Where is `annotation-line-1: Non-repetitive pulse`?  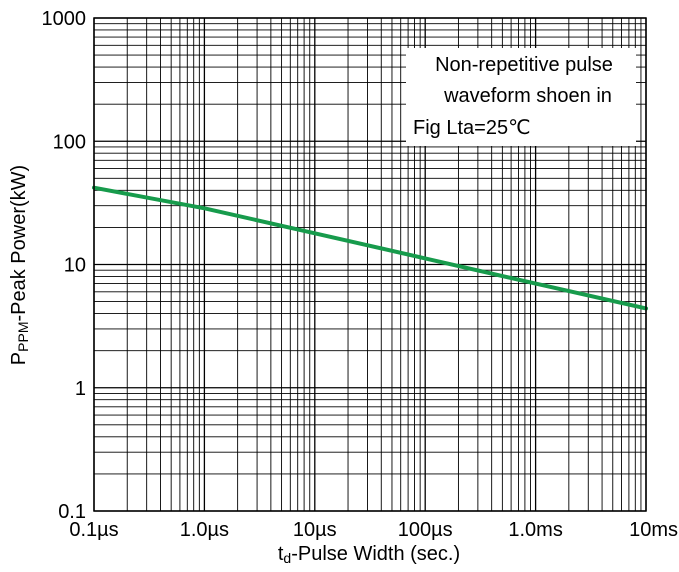
annotation-line-1: Non-repetitive pulse is located at coordinates (524, 65).